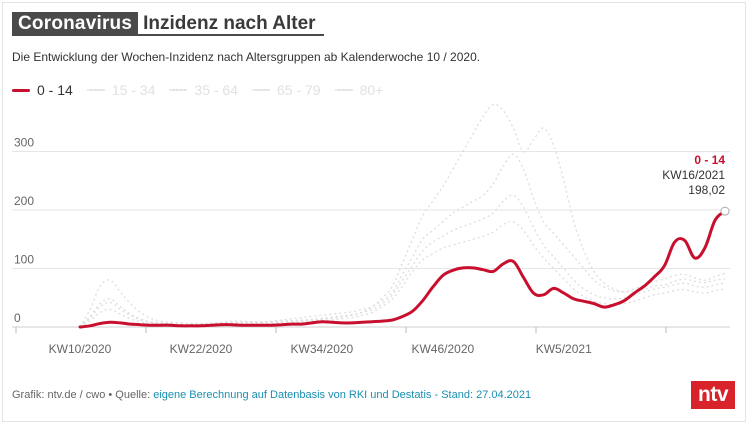 The image size is (750, 426). Describe the element at coordinates (564, 349) in the screenshot. I see `x-tick-label-KW5/2021: KW5/2021` at that location.